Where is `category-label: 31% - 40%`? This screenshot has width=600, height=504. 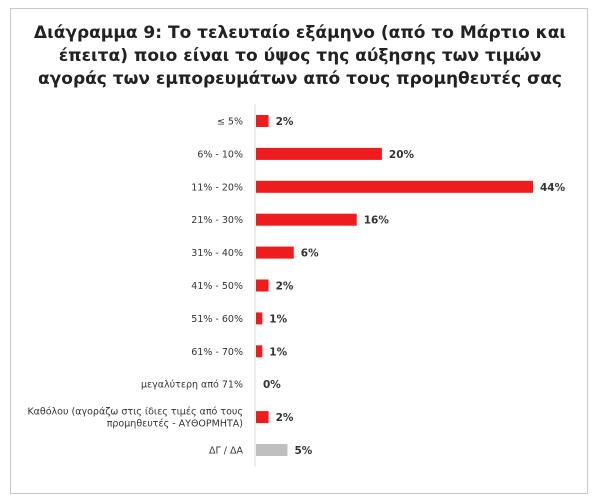
category-label: 31% - 40% is located at coordinates (217, 253).